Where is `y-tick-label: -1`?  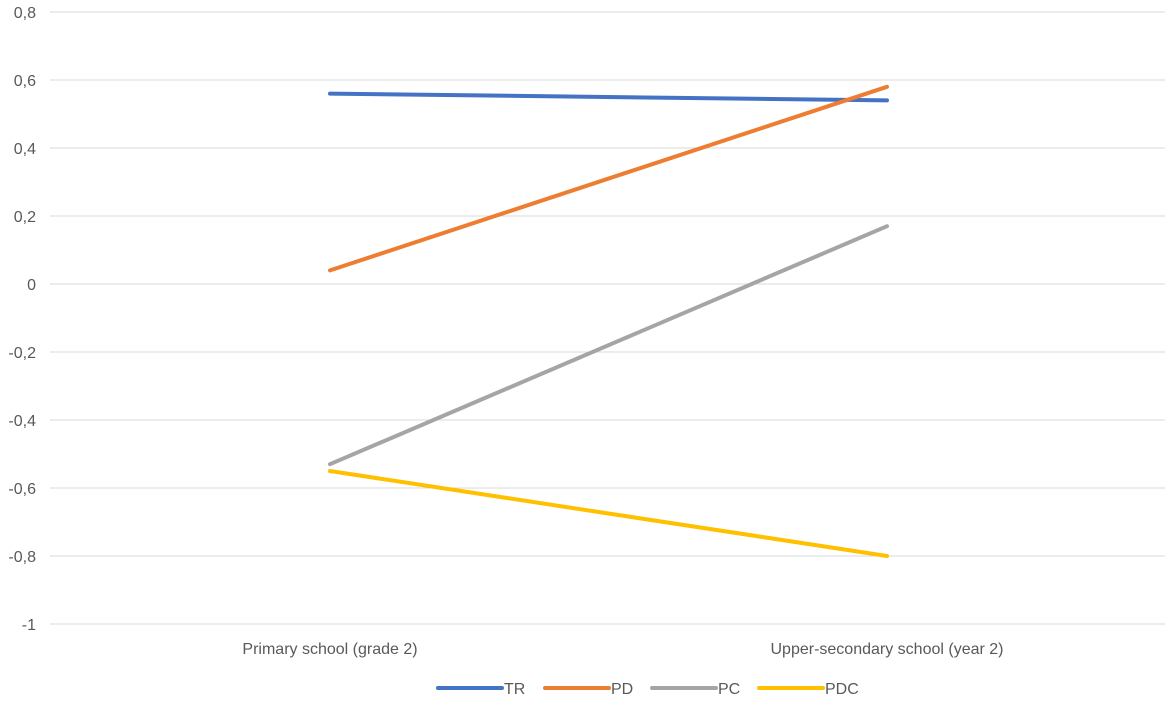 y-tick-label: -1 is located at coordinates (29, 625).